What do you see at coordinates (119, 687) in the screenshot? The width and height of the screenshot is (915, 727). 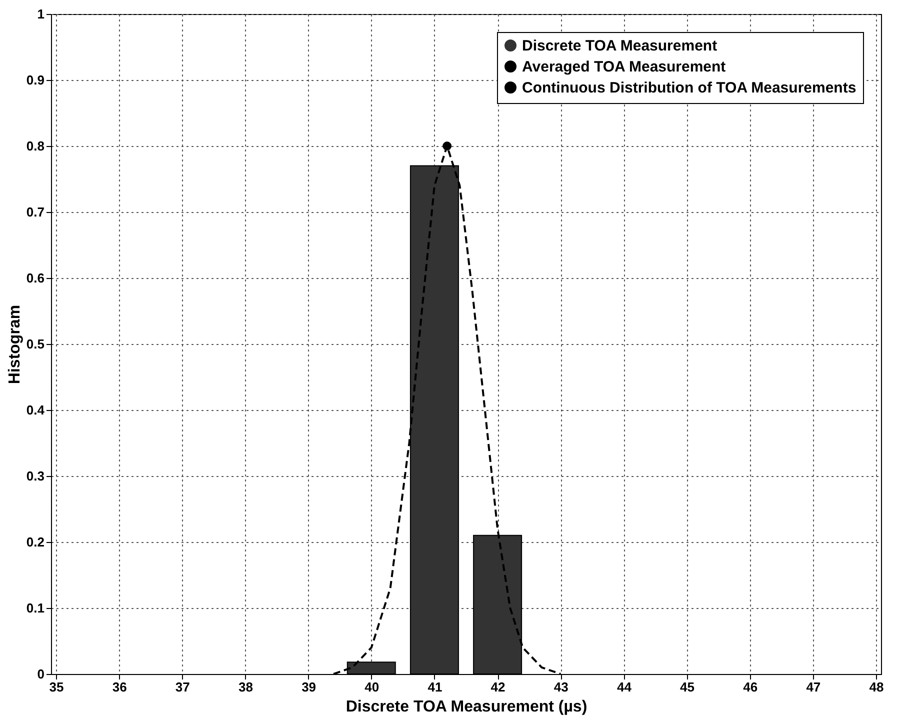 I see `x-tick-label: 36` at bounding box center [119, 687].